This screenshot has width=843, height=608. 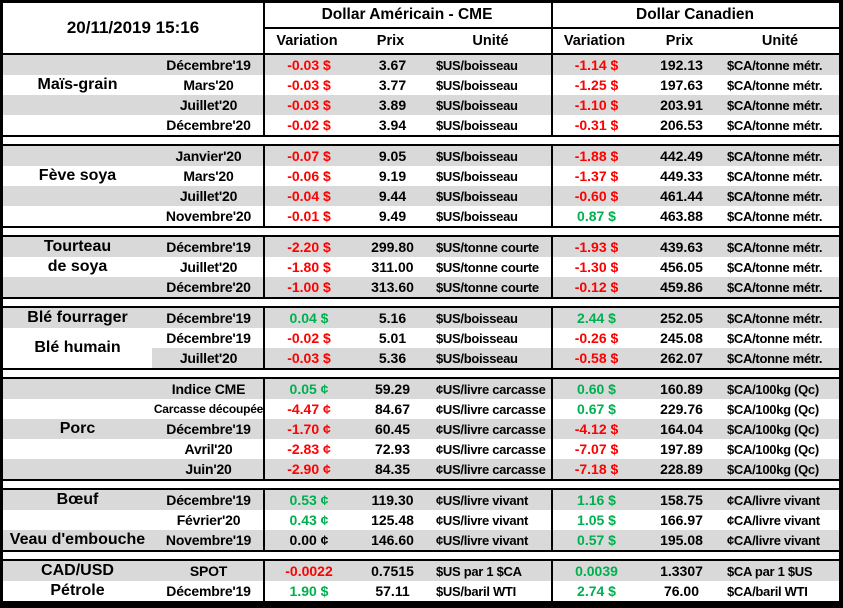 I want to click on ca-prix-cell: 456.05, so click(x=681, y=267).